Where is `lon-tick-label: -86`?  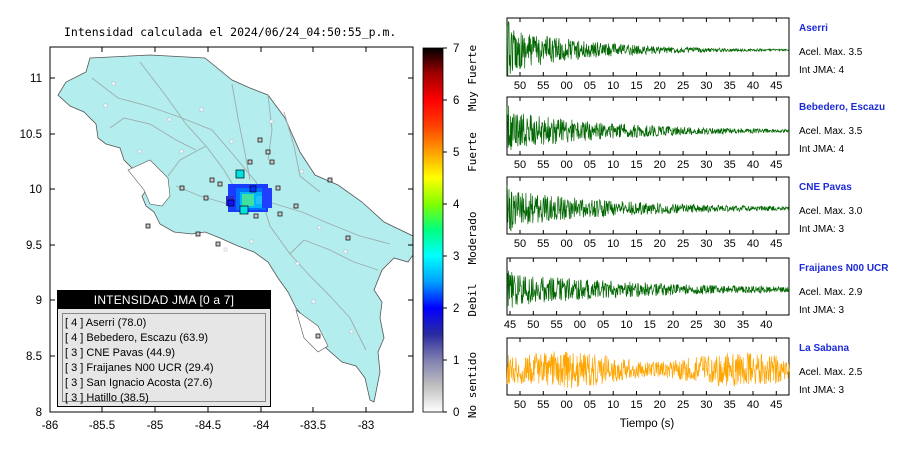
lon-tick-label: -86 is located at coordinates (50, 426).